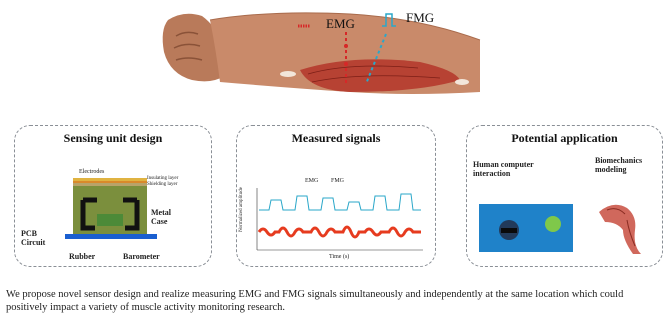 The height and width of the screenshot is (323, 665). I want to click on barometer-label: Barometer, so click(141, 256).